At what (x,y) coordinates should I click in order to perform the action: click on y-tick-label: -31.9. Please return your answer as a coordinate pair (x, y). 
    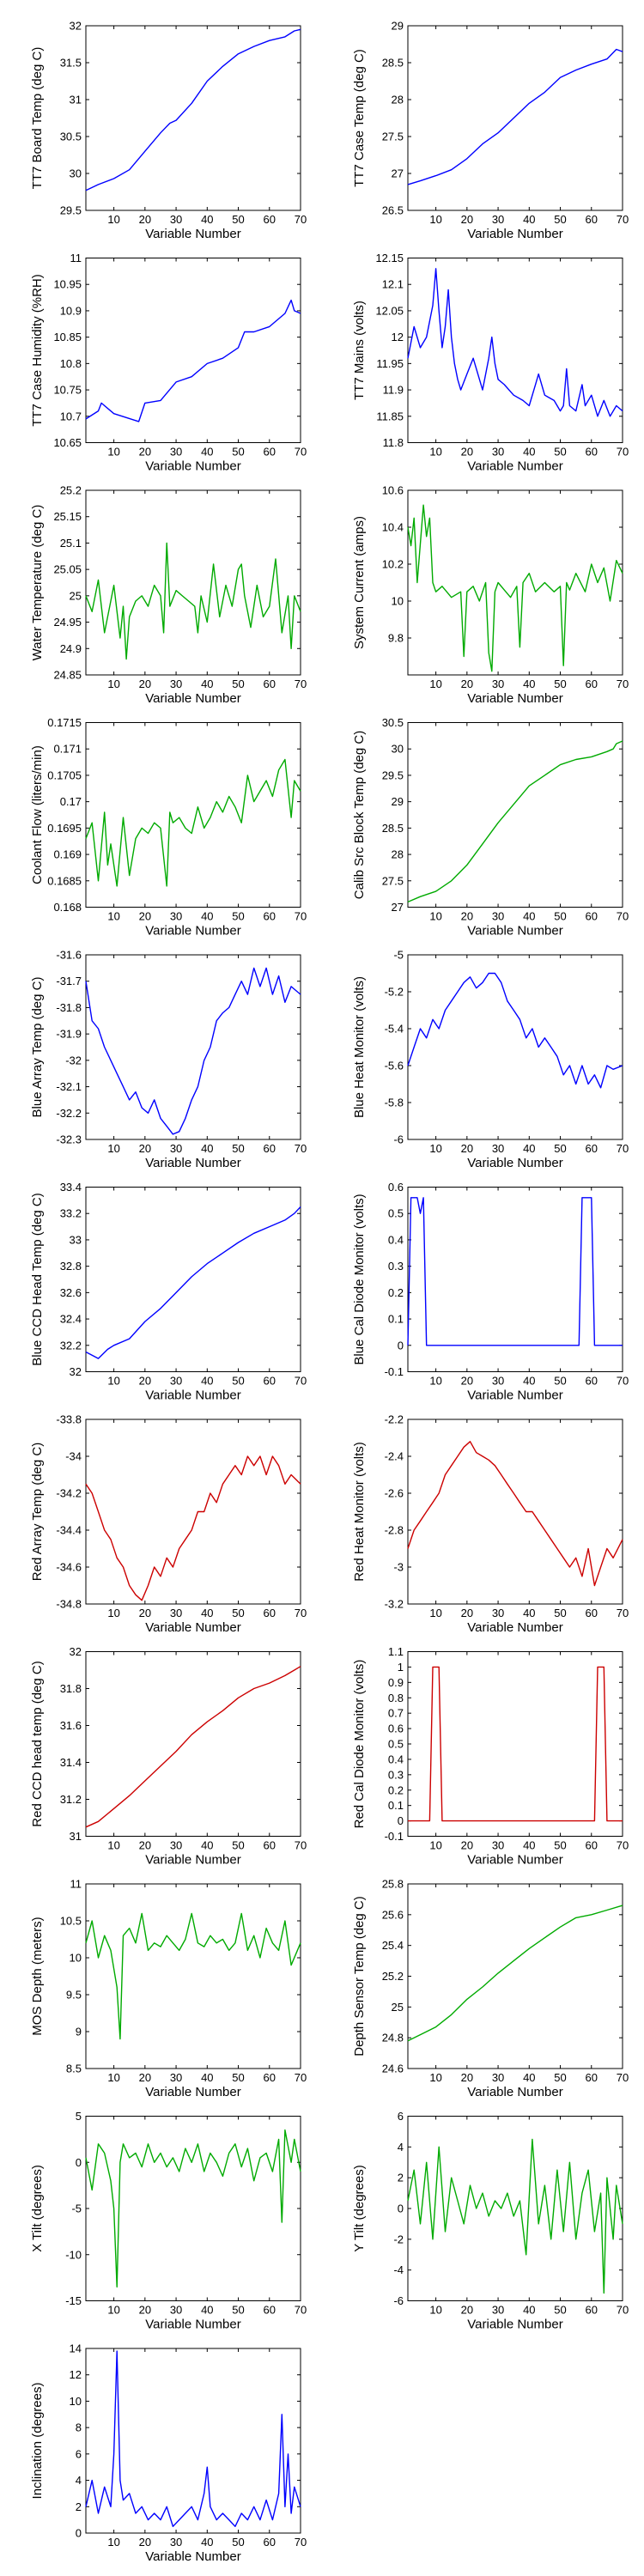
    Looking at the image, I should click on (69, 1034).